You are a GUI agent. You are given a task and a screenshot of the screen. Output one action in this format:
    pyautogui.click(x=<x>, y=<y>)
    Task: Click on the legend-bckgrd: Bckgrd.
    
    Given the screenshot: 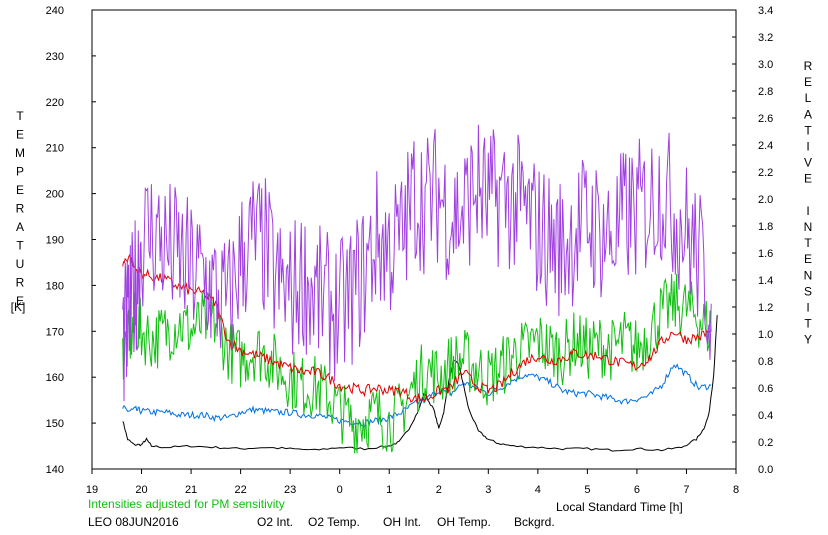 What is the action you would take?
    pyautogui.click(x=534, y=522)
    